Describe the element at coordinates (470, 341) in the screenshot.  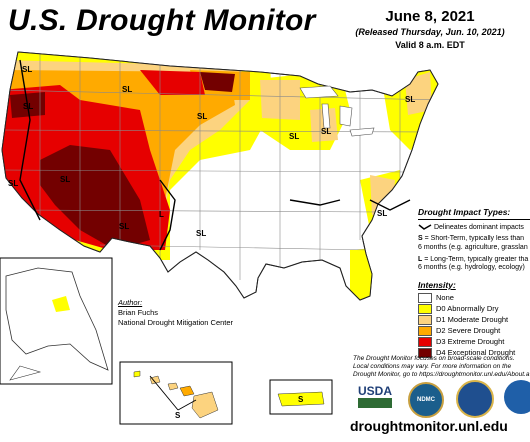
I see `legend-label-d3: D3 Extreme Drought` at that location.